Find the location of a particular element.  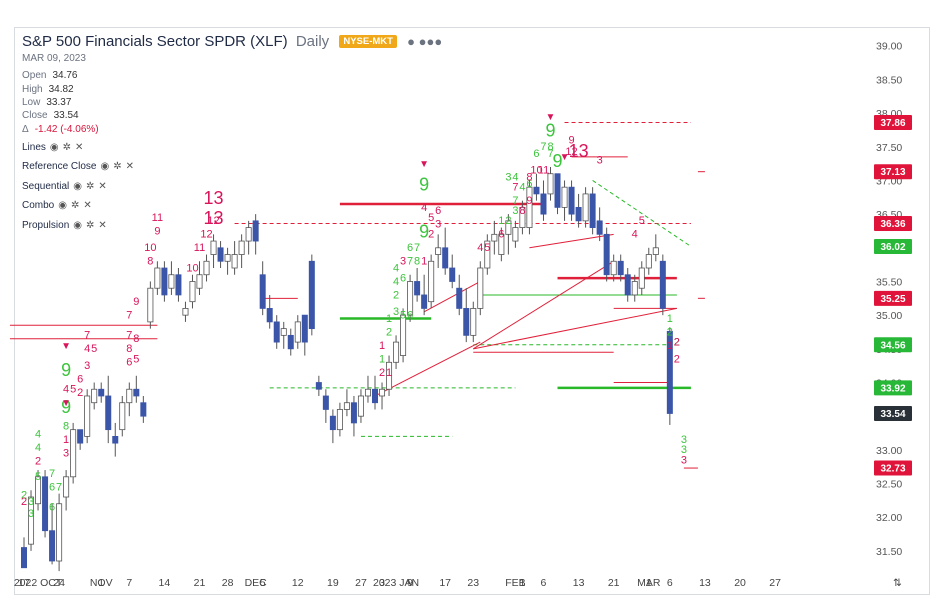

time-tick-label: DEC is located at coordinates (256, 583).